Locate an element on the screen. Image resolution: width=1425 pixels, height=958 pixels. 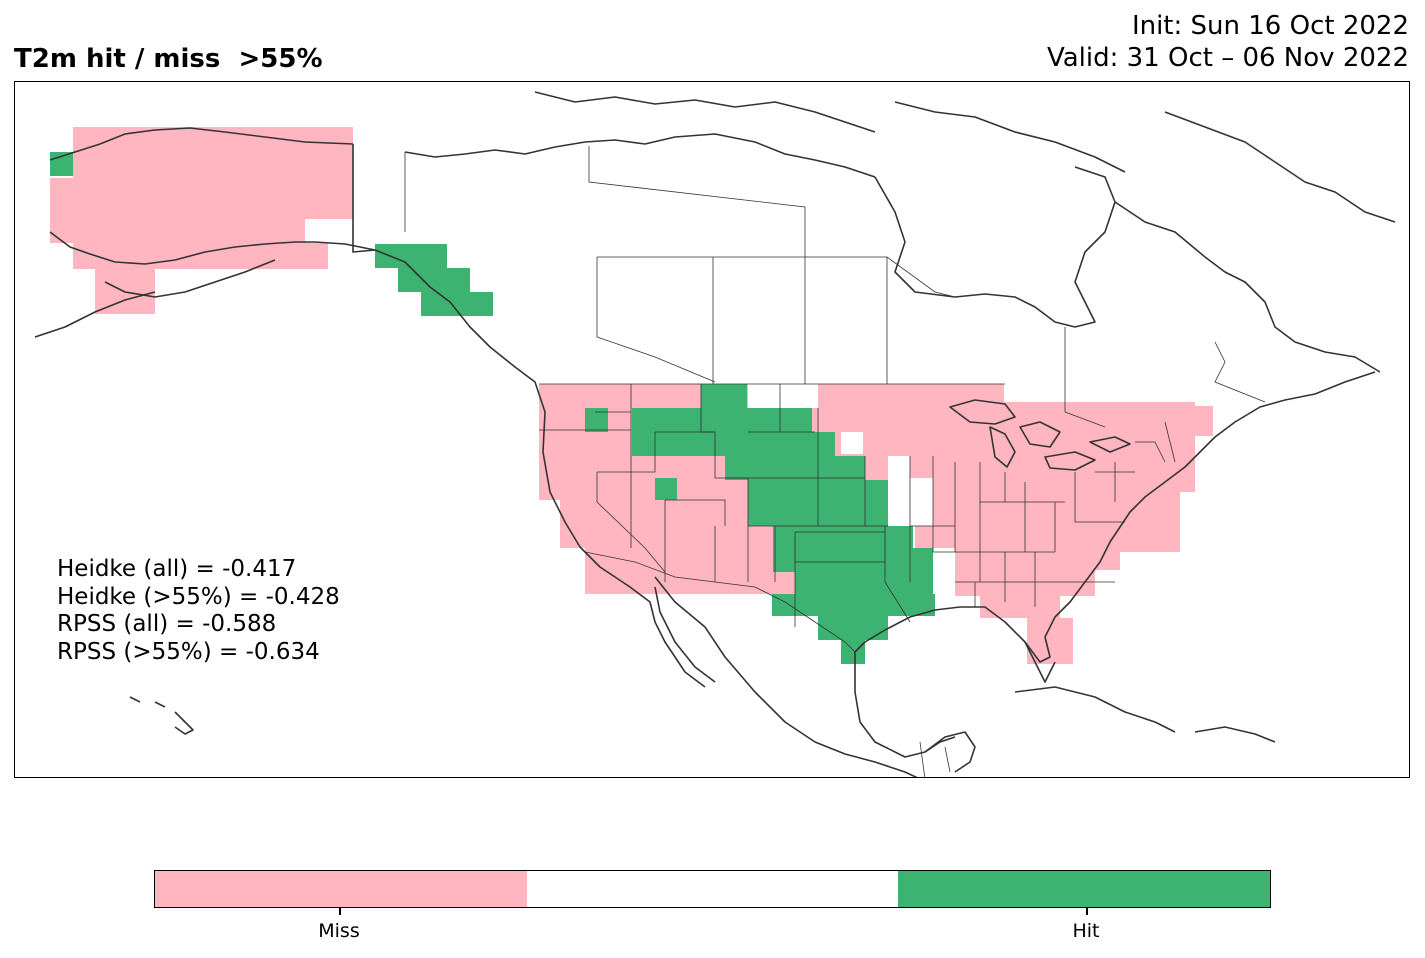
colorbar is located at coordinates (712, 889).